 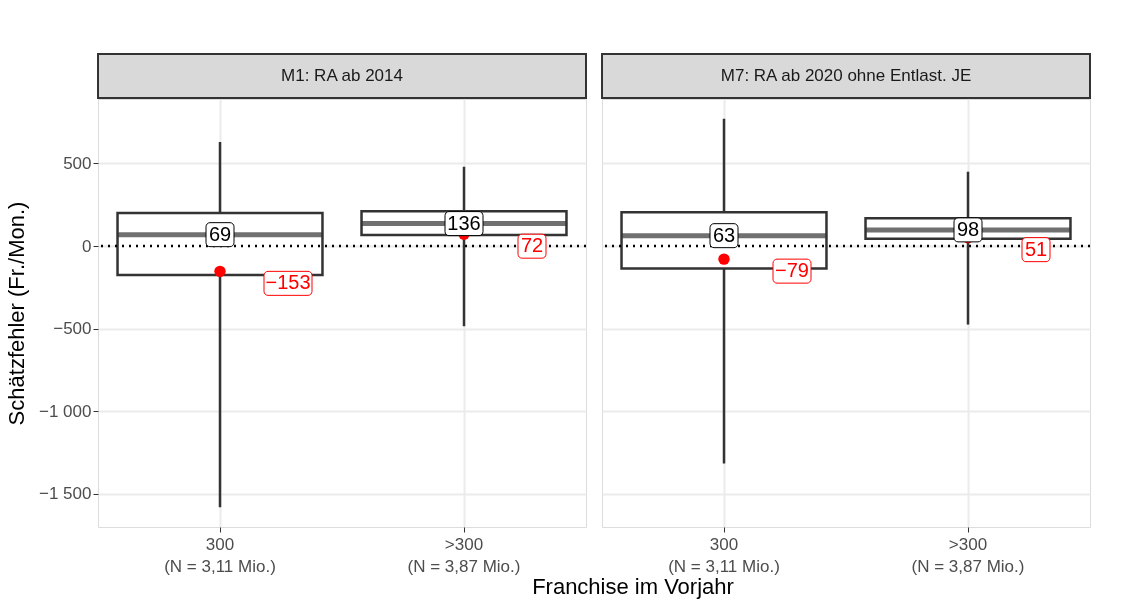 What do you see at coordinates (464, 222) in the screenshot?
I see `annotation: 136` at bounding box center [464, 222].